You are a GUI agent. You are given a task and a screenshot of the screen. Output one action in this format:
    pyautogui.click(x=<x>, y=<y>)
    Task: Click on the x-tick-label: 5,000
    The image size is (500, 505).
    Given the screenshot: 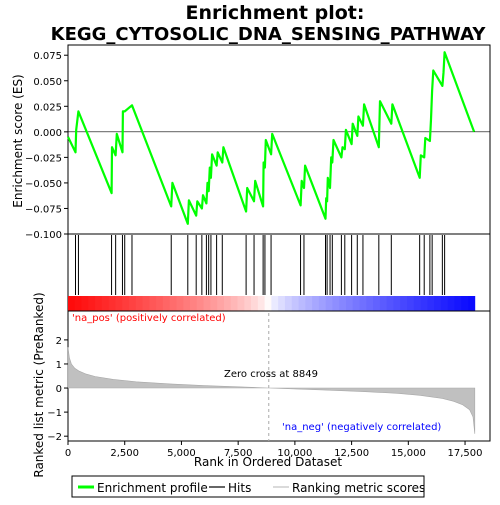 What is the action you would take?
    pyautogui.click(x=181, y=453)
    